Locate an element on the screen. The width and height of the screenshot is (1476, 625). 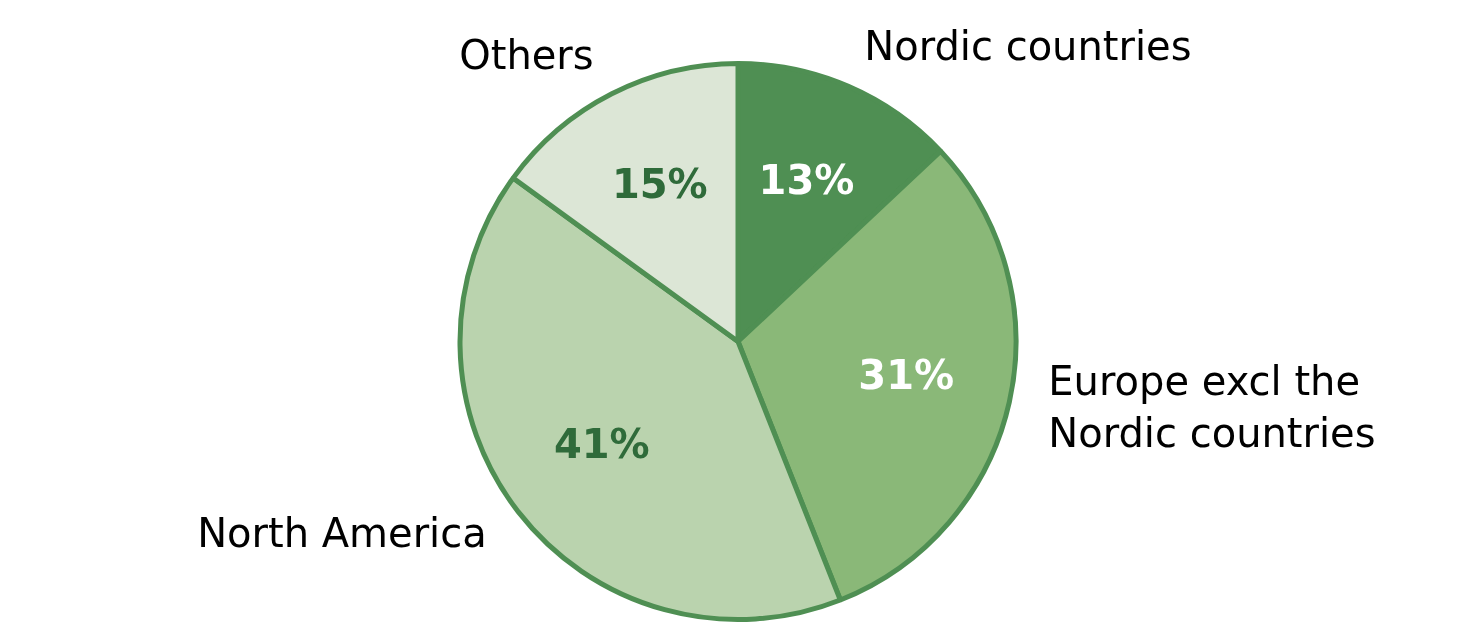
data-label: 31% is located at coordinates (906, 375).